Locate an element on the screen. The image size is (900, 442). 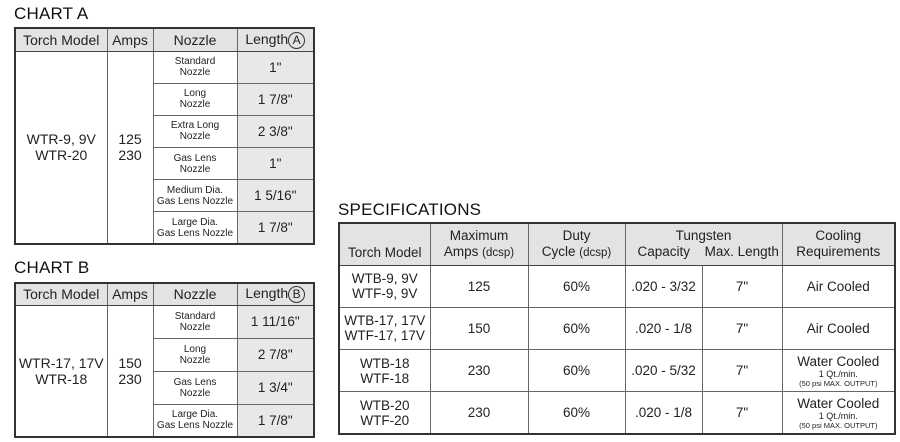
header-duty-cycle: Duty Cycle (dcsp) is located at coordinates (576, 244).